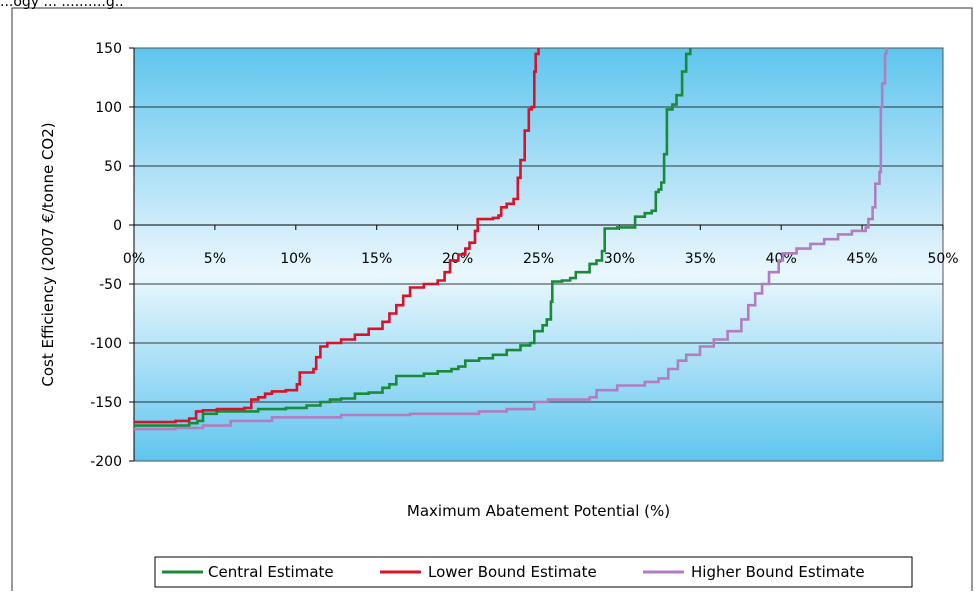 The width and height of the screenshot is (975, 595). What do you see at coordinates (134, 259) in the screenshot?
I see `x-tick-label: 0%` at bounding box center [134, 259].